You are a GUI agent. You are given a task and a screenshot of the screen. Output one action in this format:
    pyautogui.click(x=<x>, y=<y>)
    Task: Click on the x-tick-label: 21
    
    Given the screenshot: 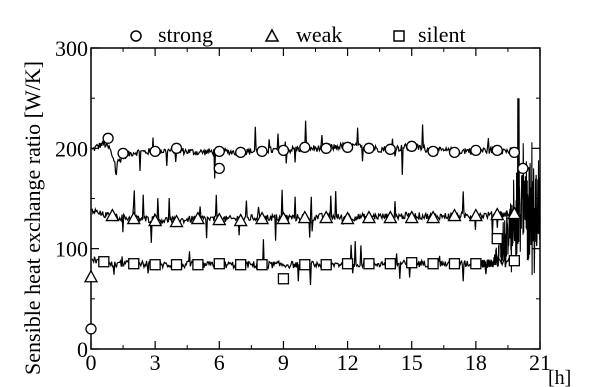 What is the action you would take?
    pyautogui.click(x=540, y=362)
    